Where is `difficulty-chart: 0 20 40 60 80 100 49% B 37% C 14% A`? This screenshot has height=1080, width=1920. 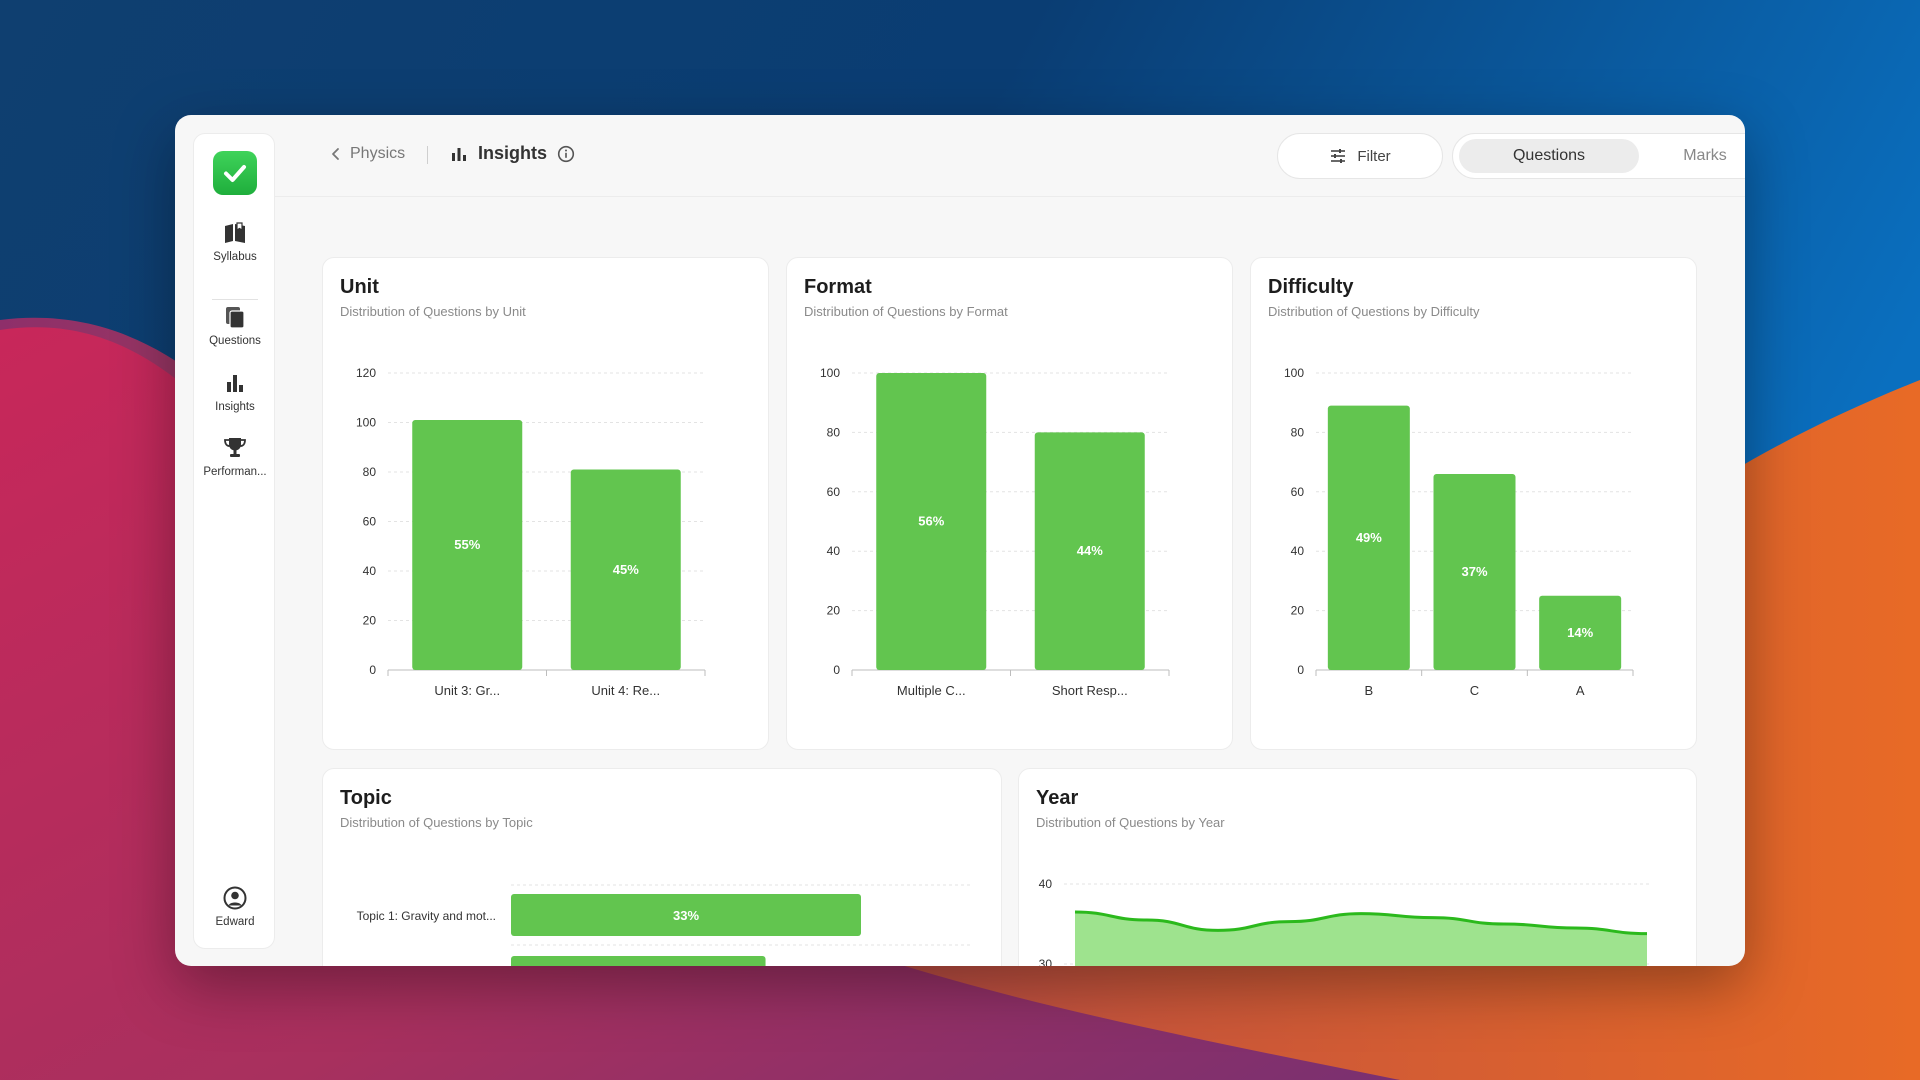 difficulty-chart: 0 20 40 60 80 100 49% B 37% C 14% A is located at coordinates (1459, 532).